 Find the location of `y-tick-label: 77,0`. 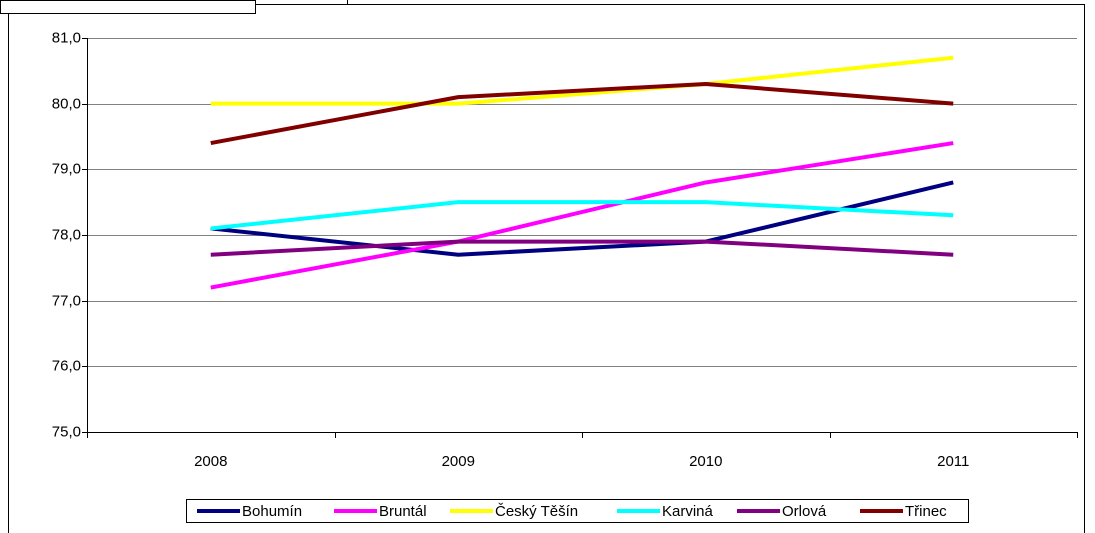

y-tick-label: 77,0 is located at coordinates (66, 300).